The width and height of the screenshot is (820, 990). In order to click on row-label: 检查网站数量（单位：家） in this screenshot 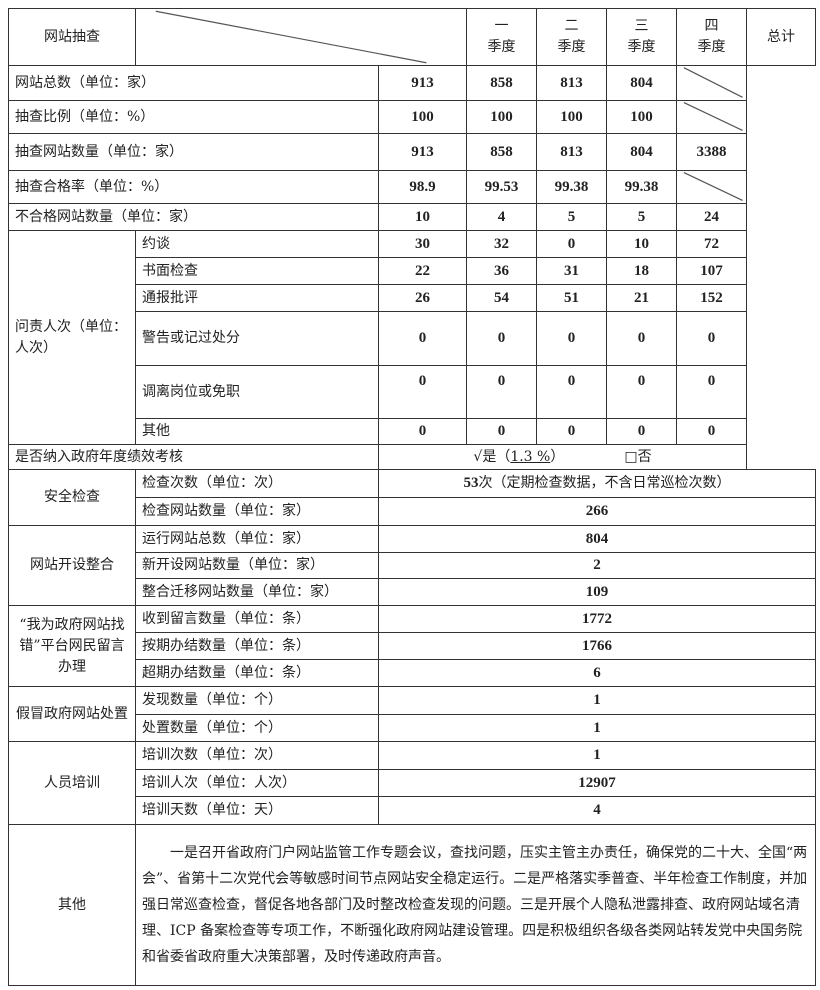, I will do `click(257, 511)`.